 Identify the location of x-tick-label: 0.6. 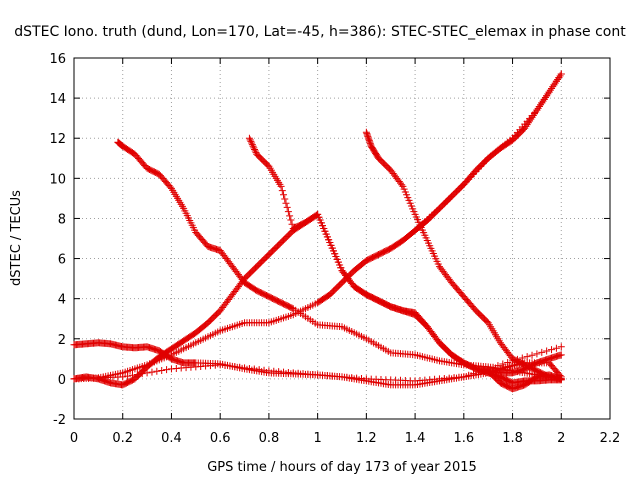
(220, 438).